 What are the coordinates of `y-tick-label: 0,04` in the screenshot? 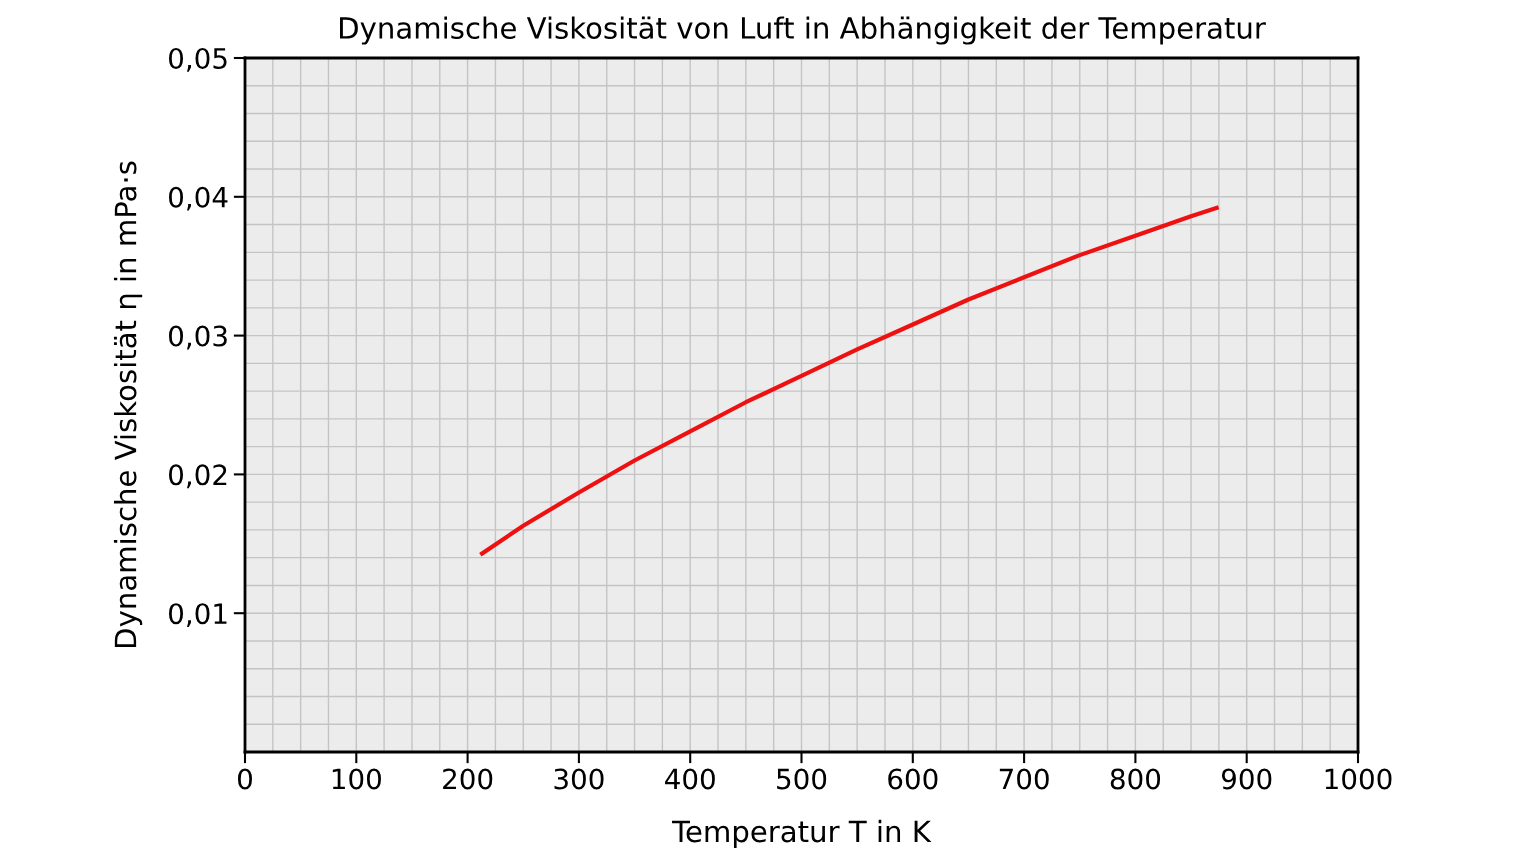 It's located at (198, 198).